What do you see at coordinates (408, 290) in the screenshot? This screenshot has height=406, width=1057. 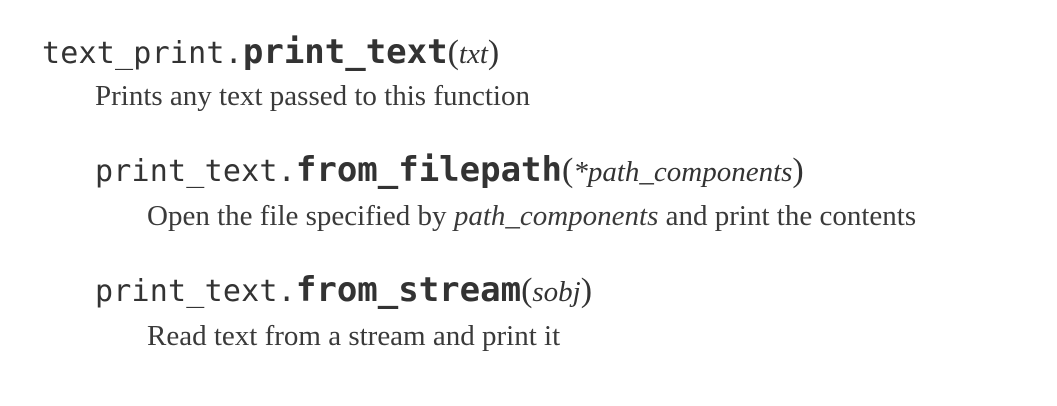 I see `function-name: from_stream` at bounding box center [408, 290].